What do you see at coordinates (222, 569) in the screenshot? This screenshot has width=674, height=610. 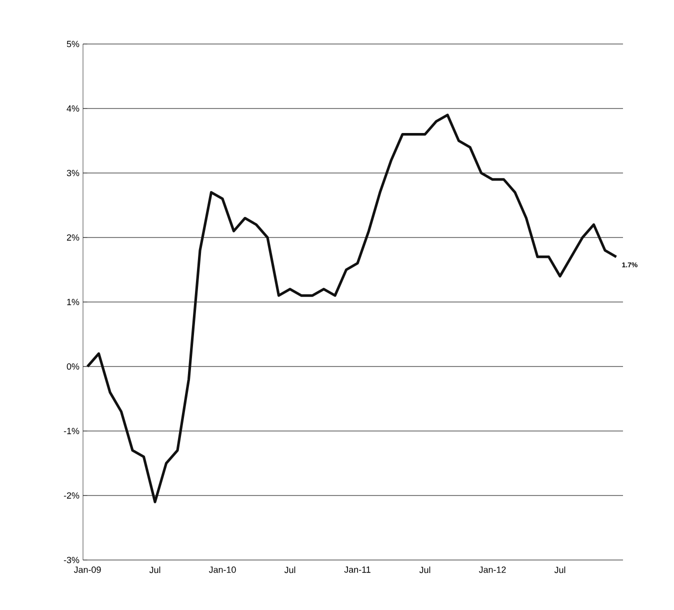 I see `x-tick-label: Jan-10` at bounding box center [222, 569].